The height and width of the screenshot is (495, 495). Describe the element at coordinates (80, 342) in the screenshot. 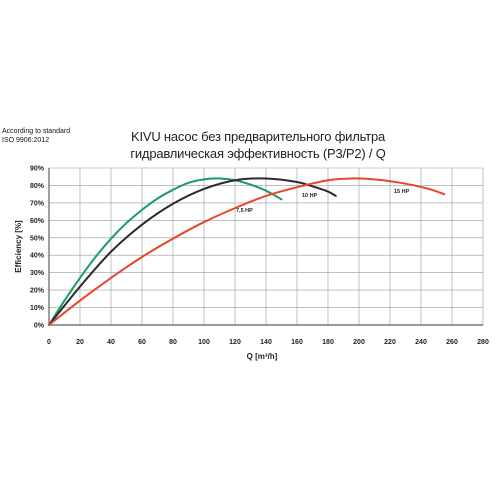

I see `x-tick-label: 20` at that location.